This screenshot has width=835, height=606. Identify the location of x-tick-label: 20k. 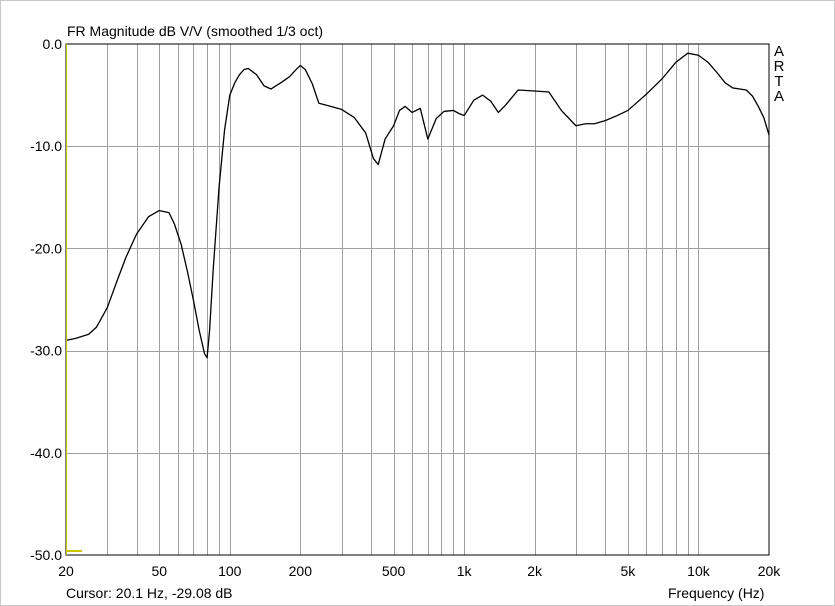
(770, 571).